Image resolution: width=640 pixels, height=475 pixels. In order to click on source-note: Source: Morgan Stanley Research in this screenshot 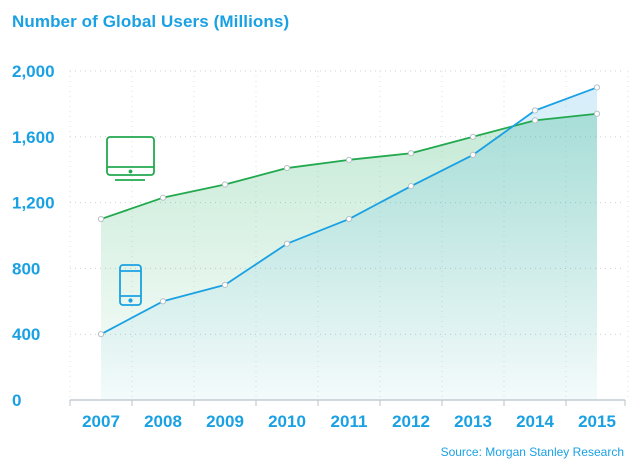, I will do `click(532, 452)`.